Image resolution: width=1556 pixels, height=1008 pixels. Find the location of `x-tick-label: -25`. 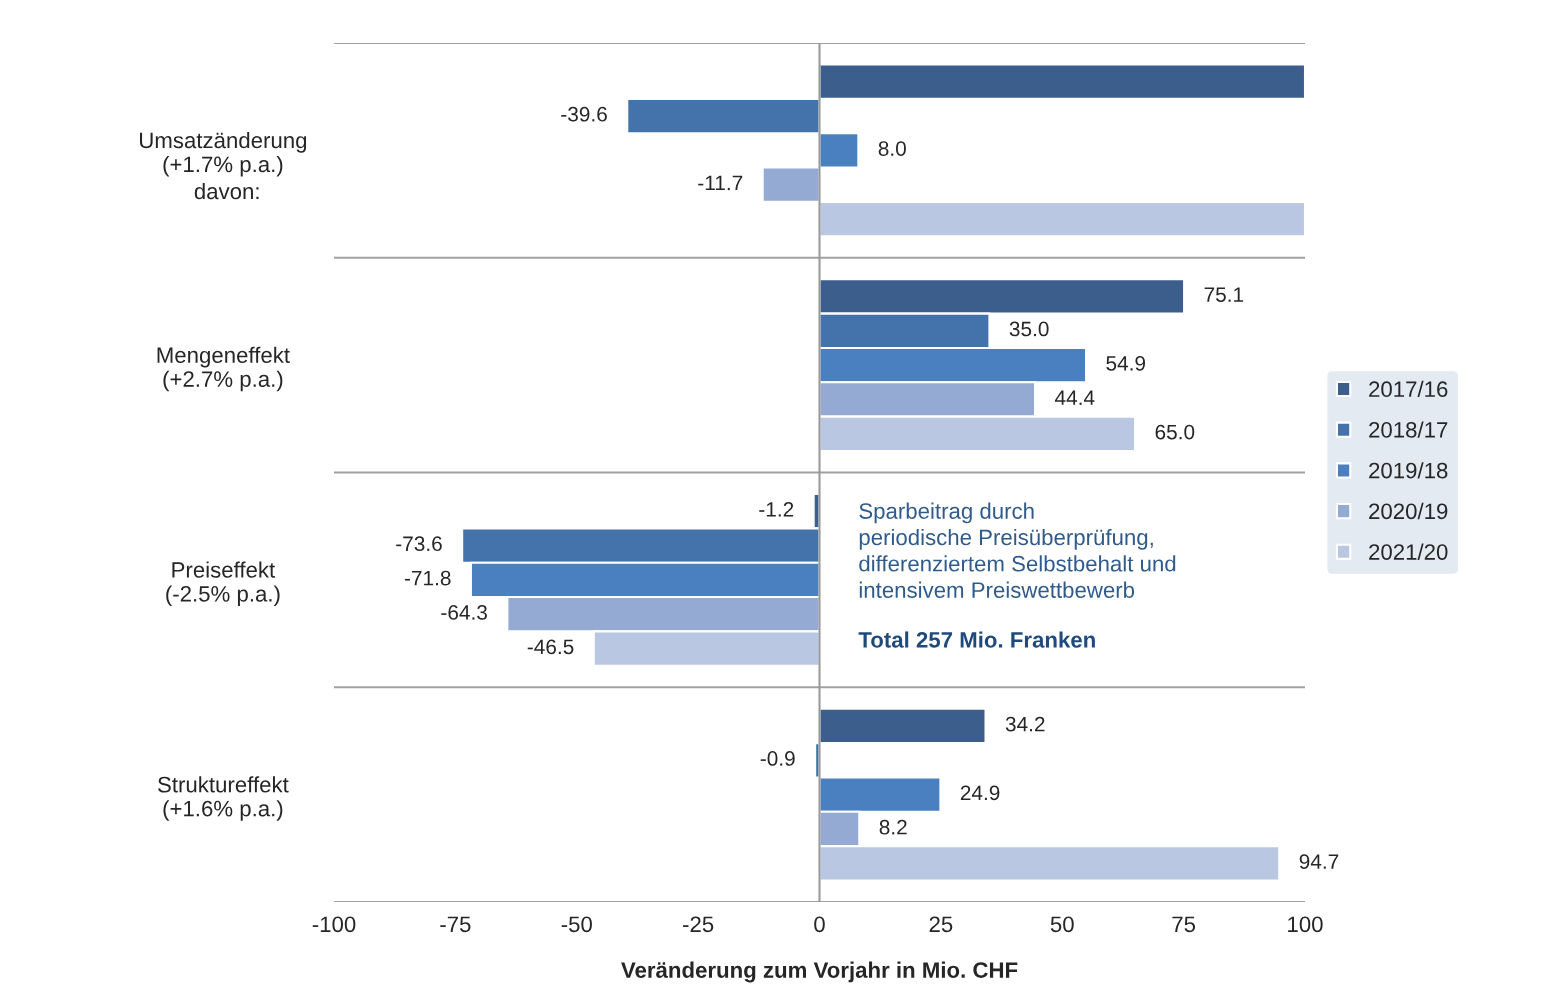

x-tick-label: -25 is located at coordinates (698, 924).